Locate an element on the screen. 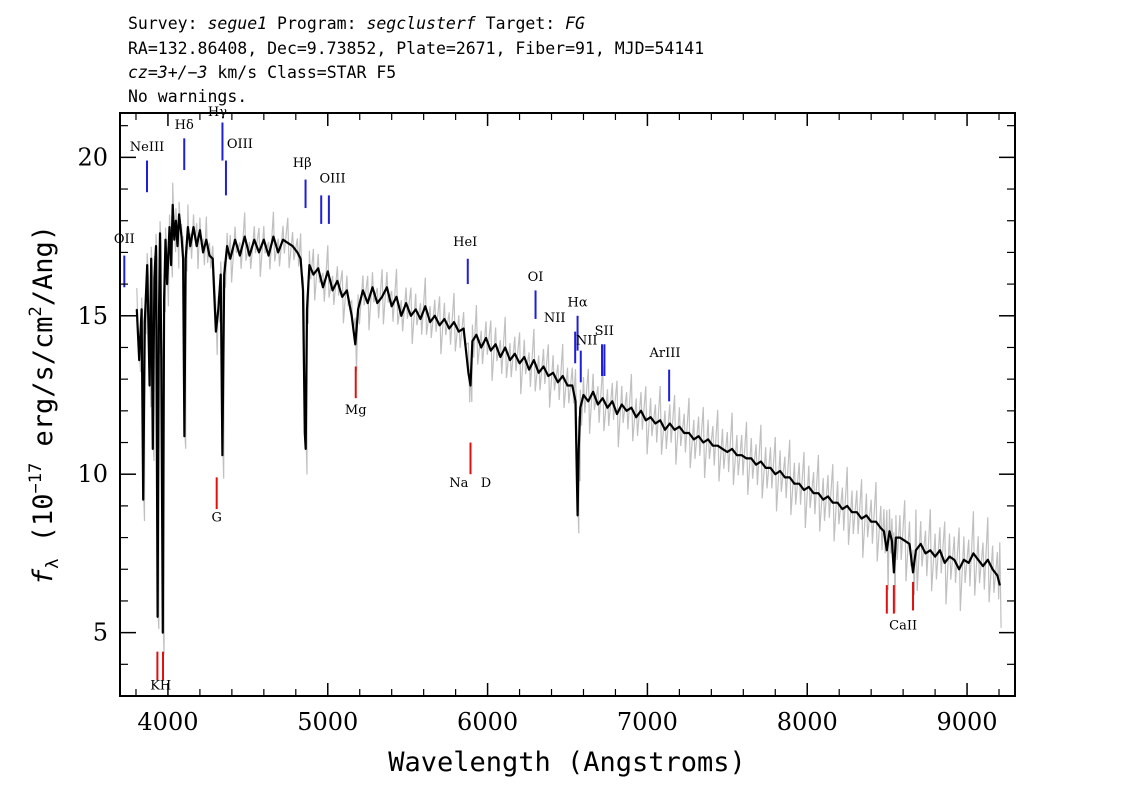 The height and width of the screenshot is (810, 1134). emission-line-label: NII is located at coordinates (555, 318).